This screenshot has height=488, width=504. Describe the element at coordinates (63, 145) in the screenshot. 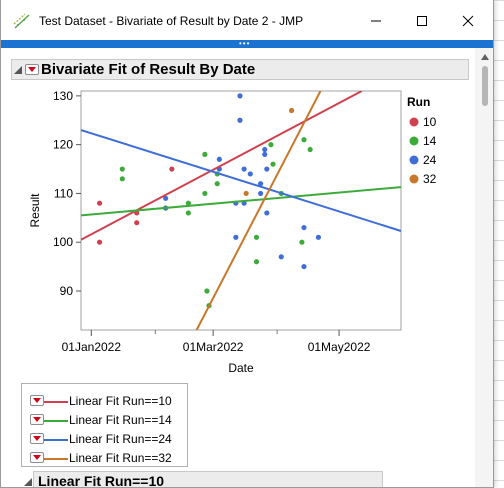

I see `y-tick-label: 120` at that location.